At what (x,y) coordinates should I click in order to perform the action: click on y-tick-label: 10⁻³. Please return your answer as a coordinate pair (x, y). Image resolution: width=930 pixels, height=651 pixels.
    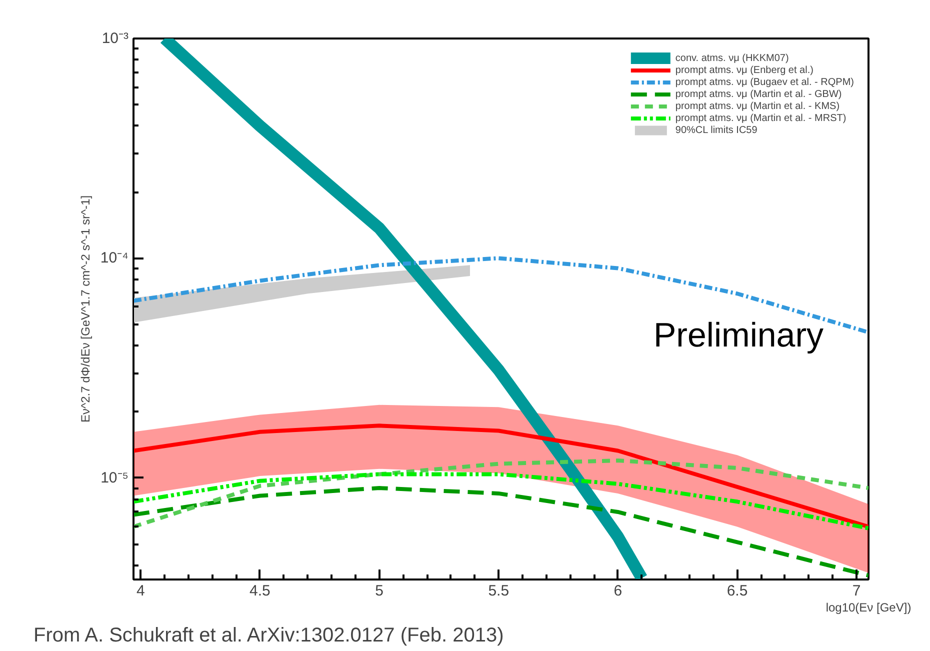
    Looking at the image, I should click on (115, 38).